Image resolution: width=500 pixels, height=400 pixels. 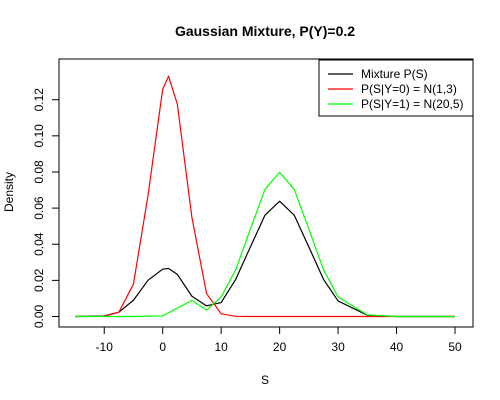 What do you see at coordinates (455, 347) in the screenshot?
I see `x-tick-label: 50` at bounding box center [455, 347].